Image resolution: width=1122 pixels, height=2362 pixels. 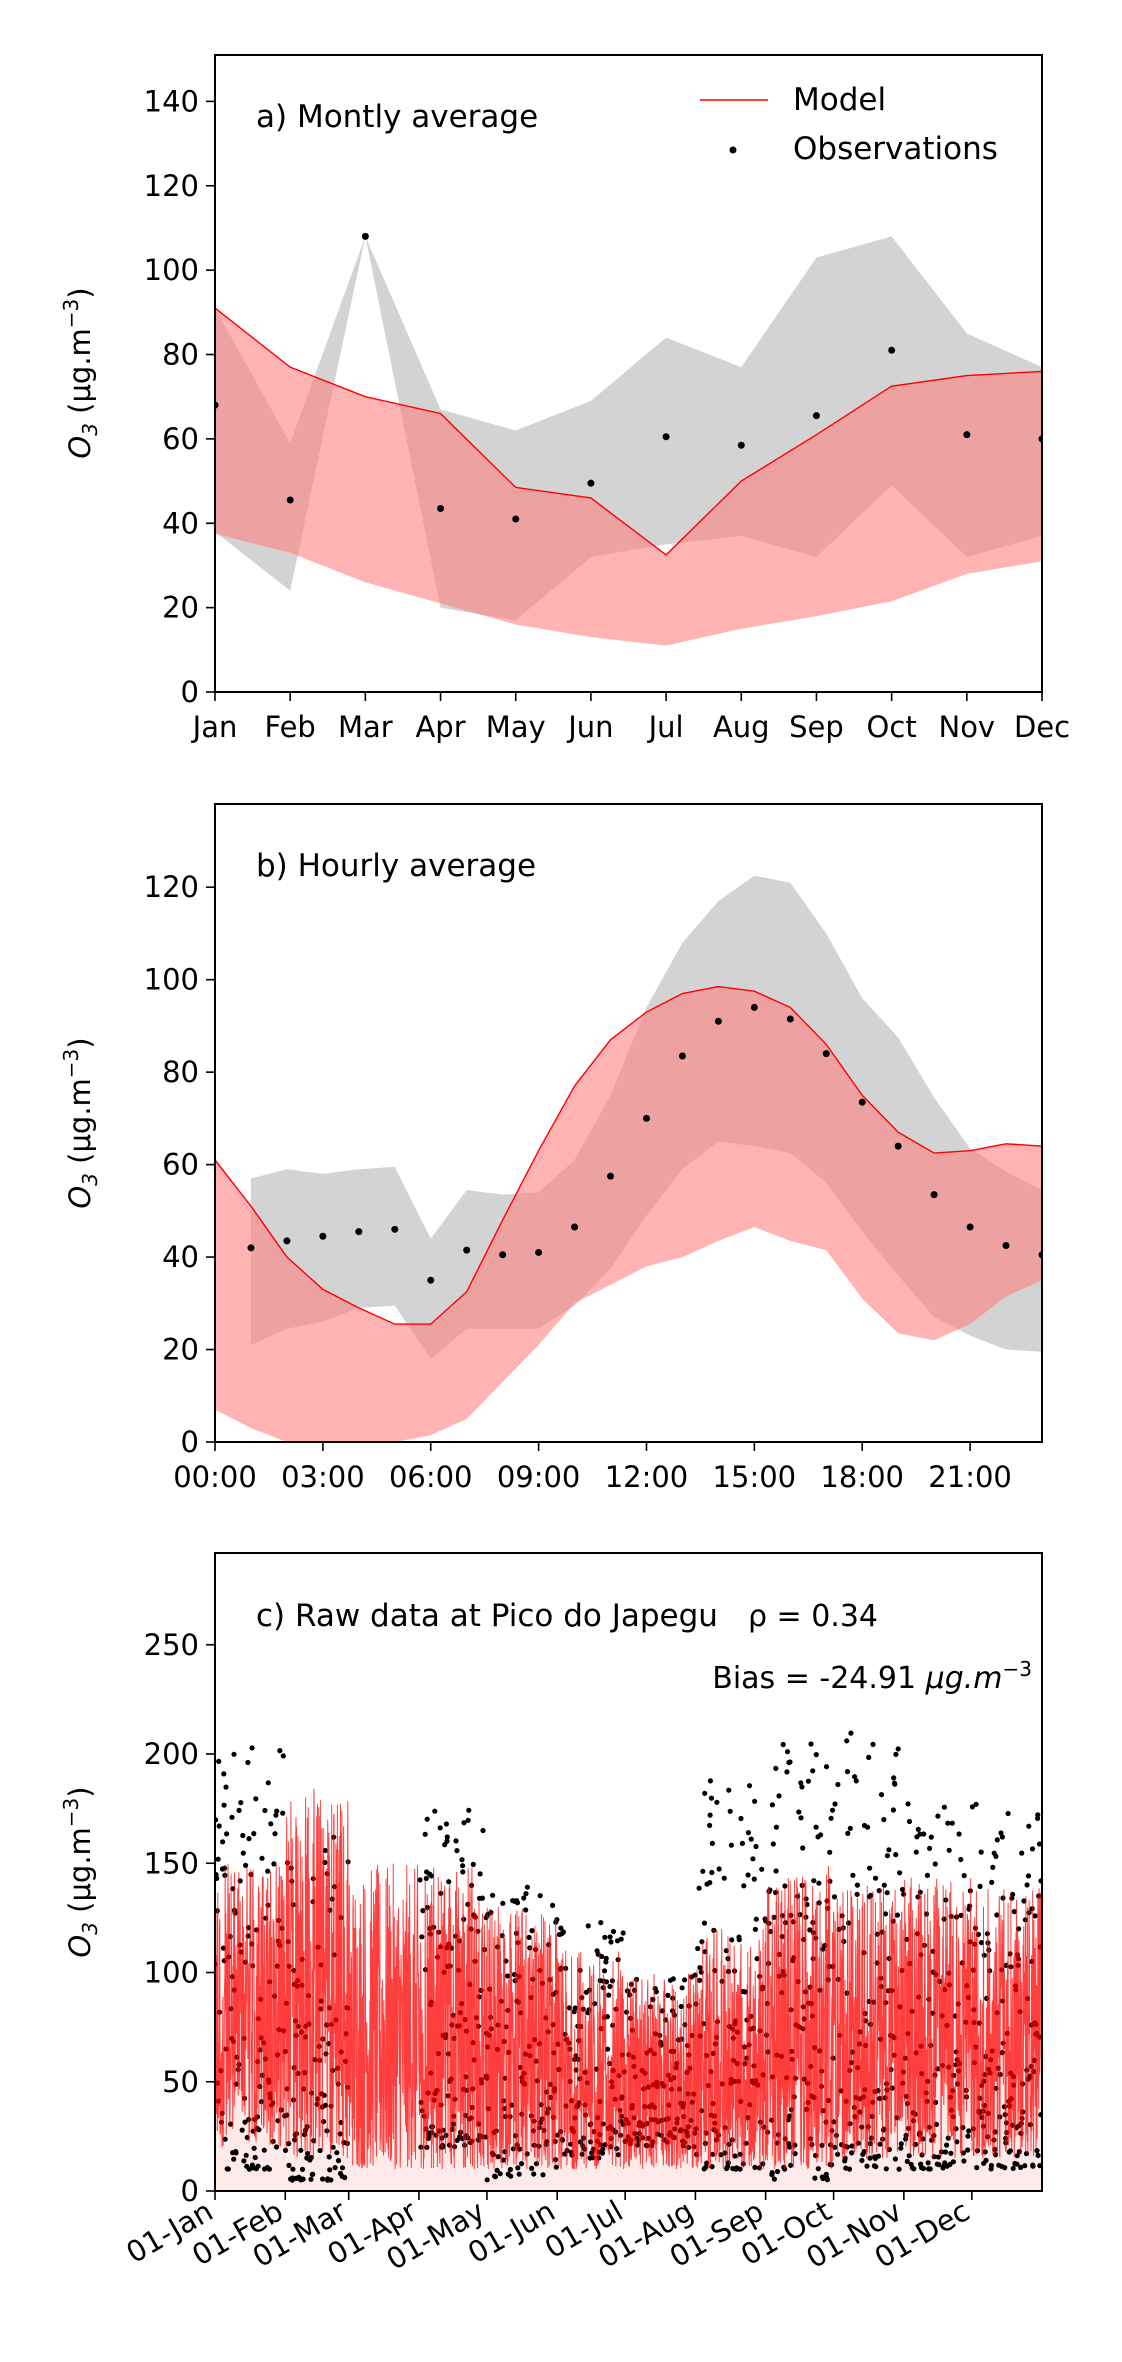 What do you see at coordinates (396, 866) in the screenshot?
I see `panel-title-hourly: b) Hourly average` at bounding box center [396, 866].